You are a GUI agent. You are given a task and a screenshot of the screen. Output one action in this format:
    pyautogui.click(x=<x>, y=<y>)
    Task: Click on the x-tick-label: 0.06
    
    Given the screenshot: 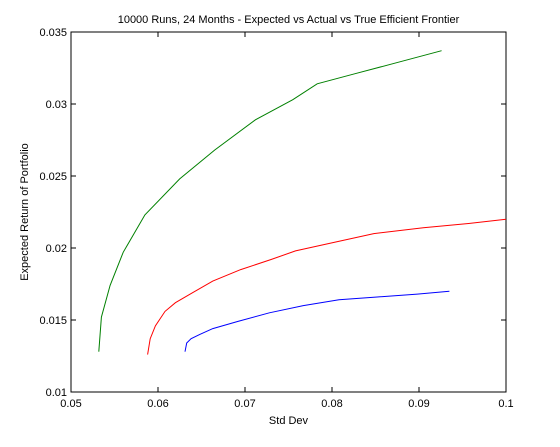 What is the action you would take?
    pyautogui.click(x=157, y=404)
    